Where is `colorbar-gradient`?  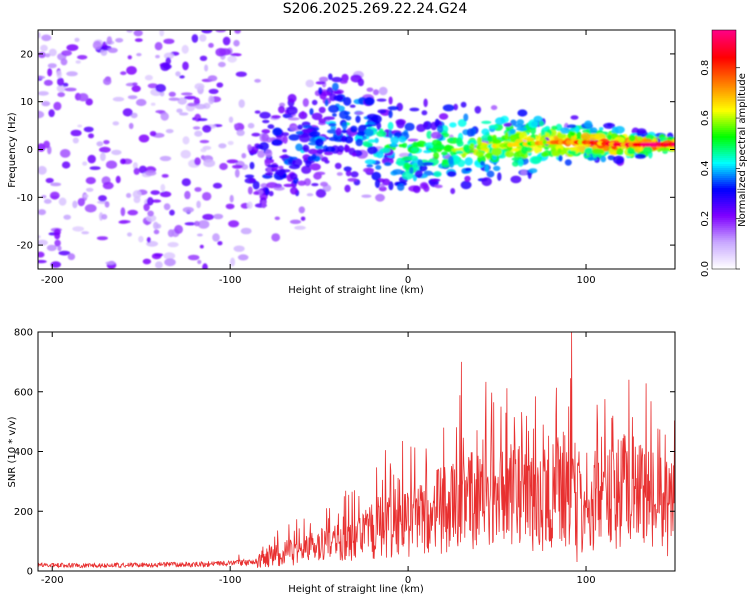
colorbar-gradient is located at coordinates (724, 150).